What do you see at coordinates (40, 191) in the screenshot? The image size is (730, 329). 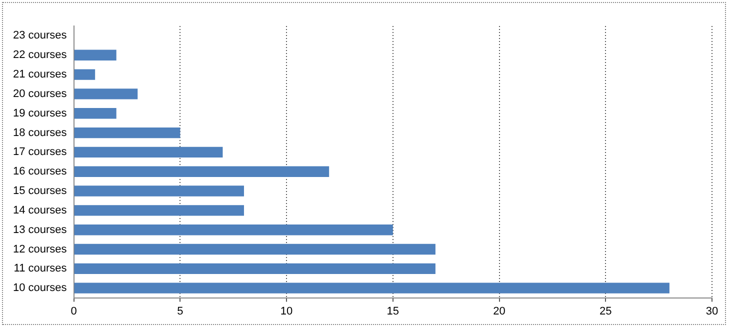 I see `y-tick-label: 15 courses` at bounding box center [40, 191].